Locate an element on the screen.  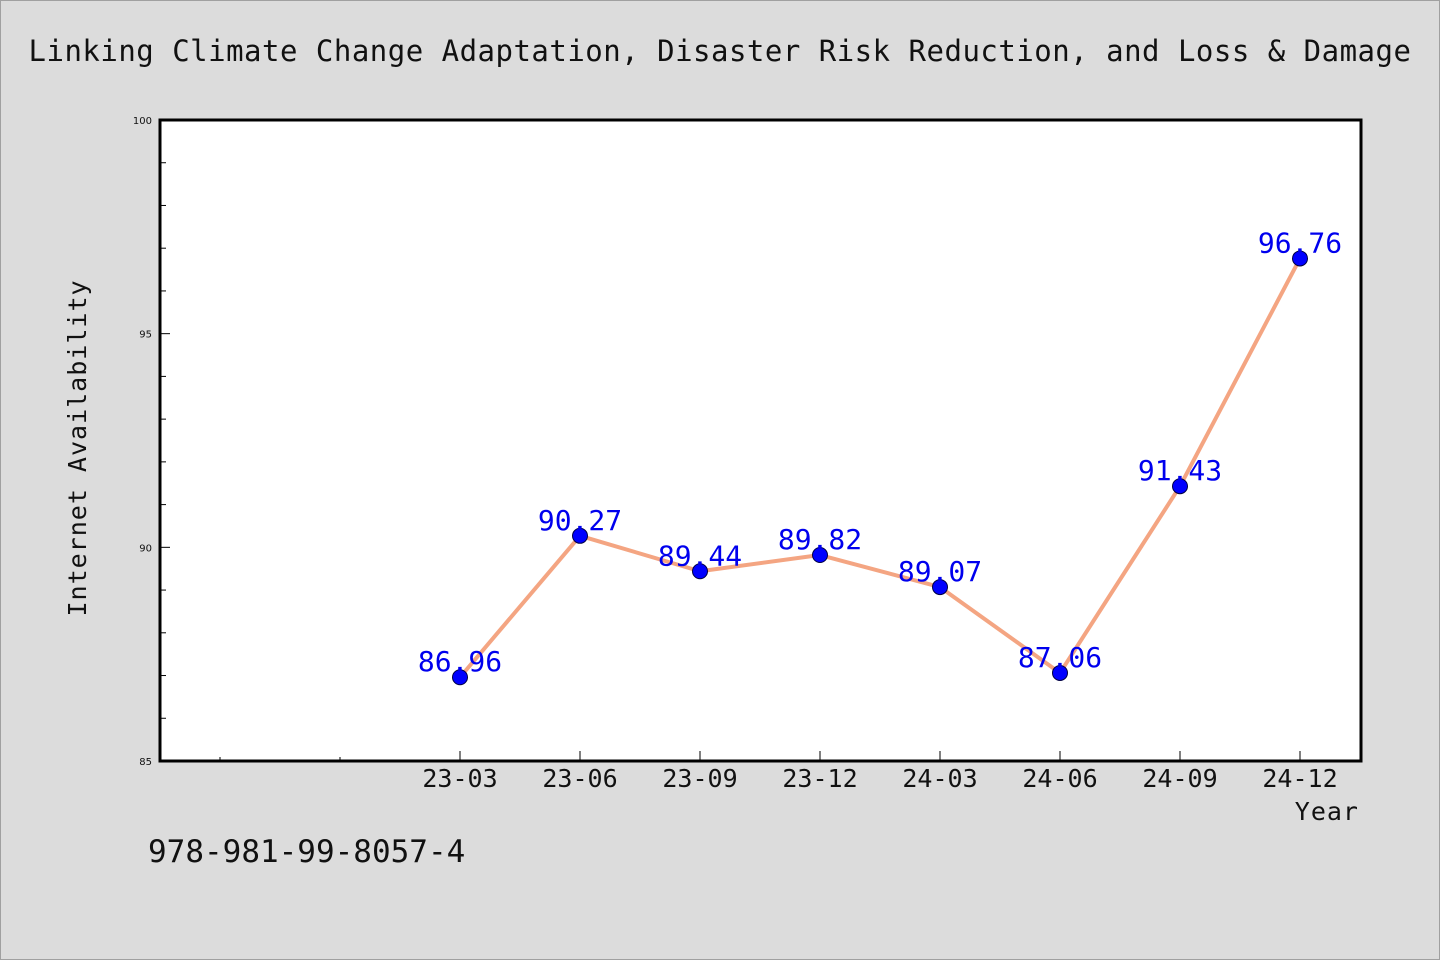
y-tick-label: 95 is located at coordinates (145, 335).